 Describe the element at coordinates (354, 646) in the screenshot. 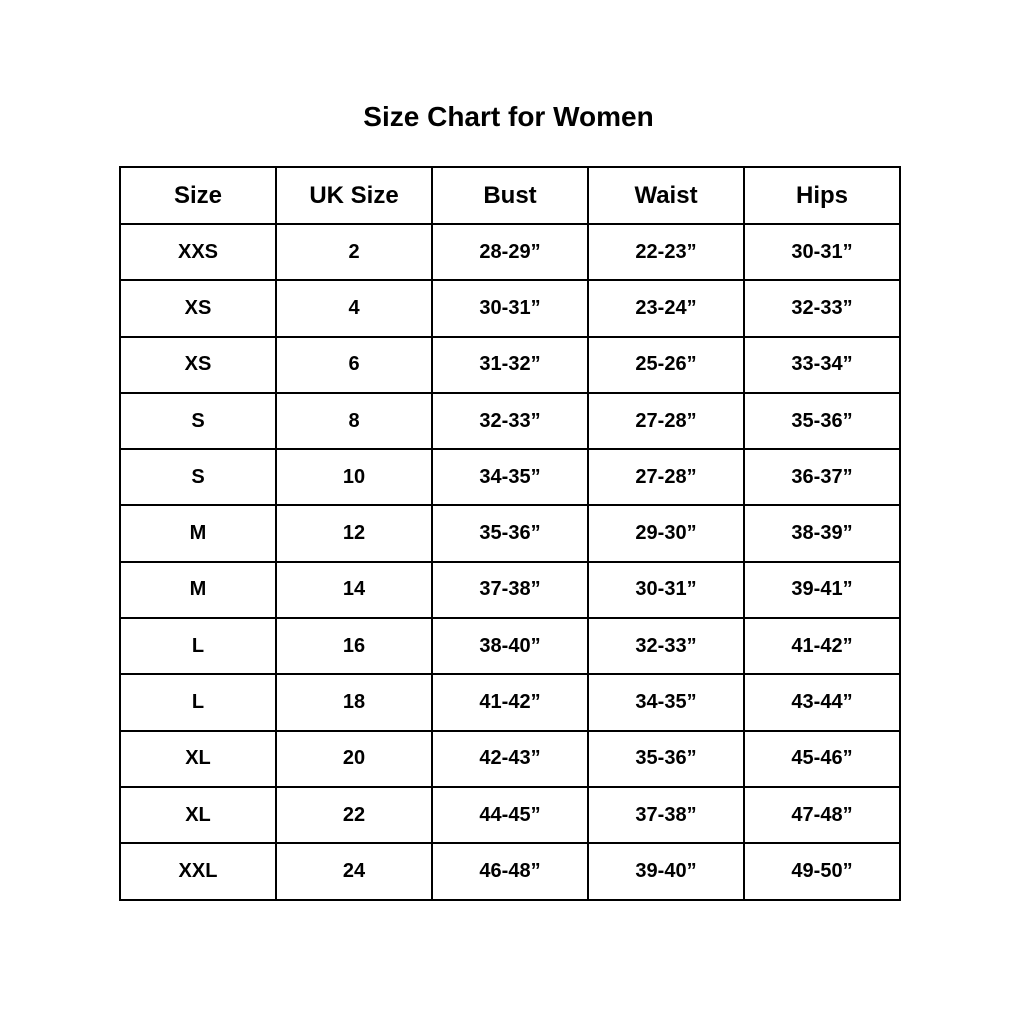

I see `cell-uk-size: 16` at that location.